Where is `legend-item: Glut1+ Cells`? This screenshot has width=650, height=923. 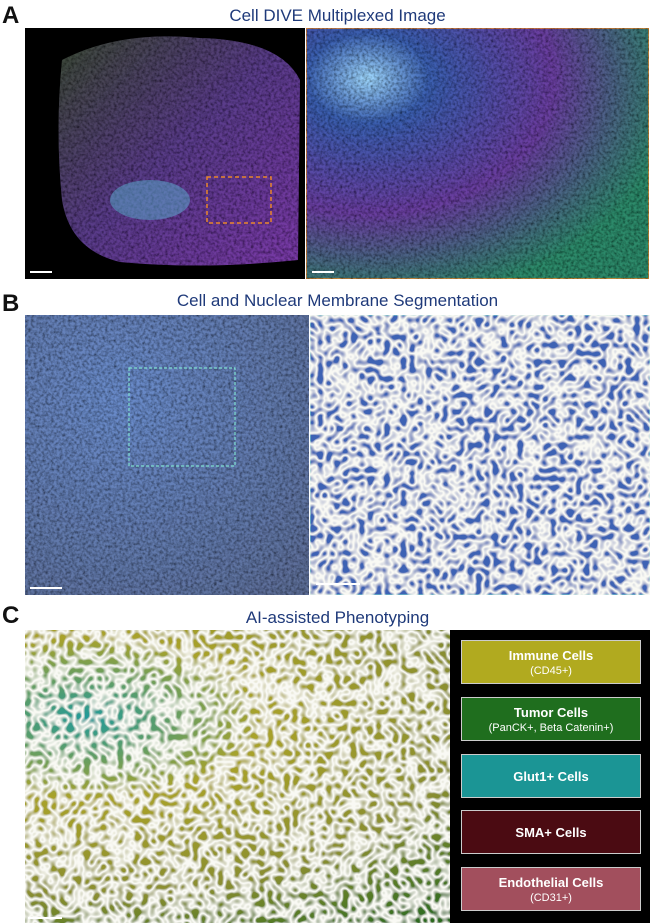 legend-item: Glut1+ Cells is located at coordinates (551, 776).